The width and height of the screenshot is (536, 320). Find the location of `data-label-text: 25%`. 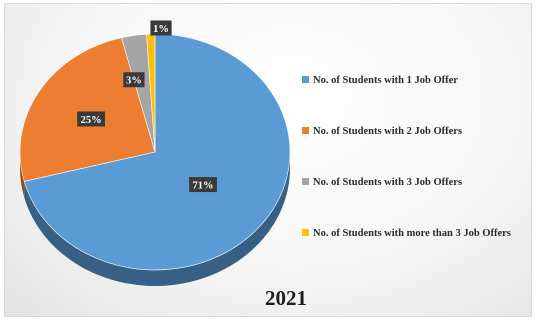

data-label-text: 25% is located at coordinates (91, 120).